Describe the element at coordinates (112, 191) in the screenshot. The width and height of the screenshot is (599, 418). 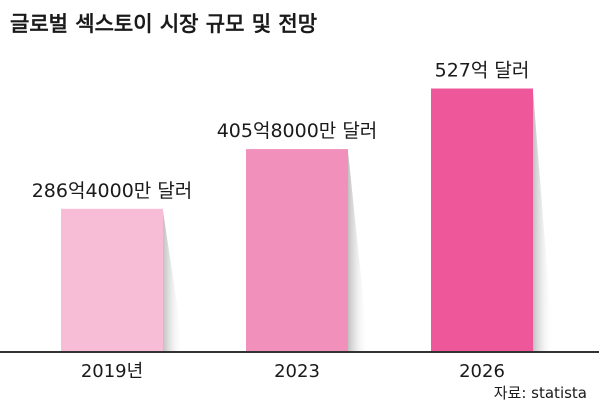
I see `value-label: 286억4000만 달러` at that location.